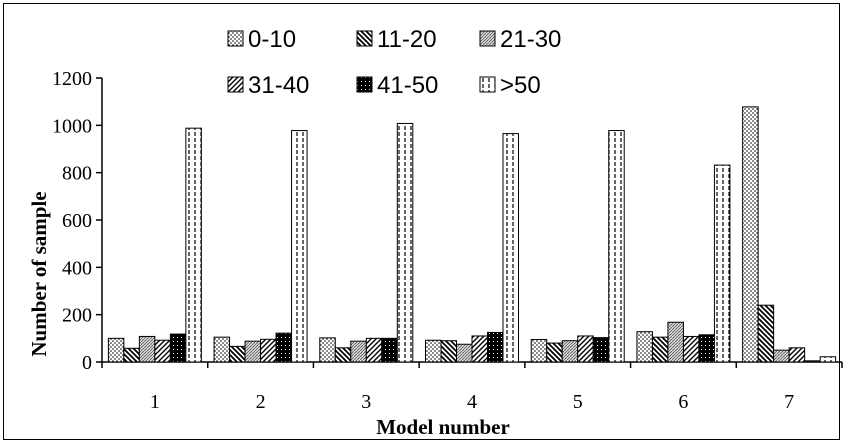  Describe the element at coordinates (77, 174) in the screenshot. I see `y-tick-label: 800` at that location.